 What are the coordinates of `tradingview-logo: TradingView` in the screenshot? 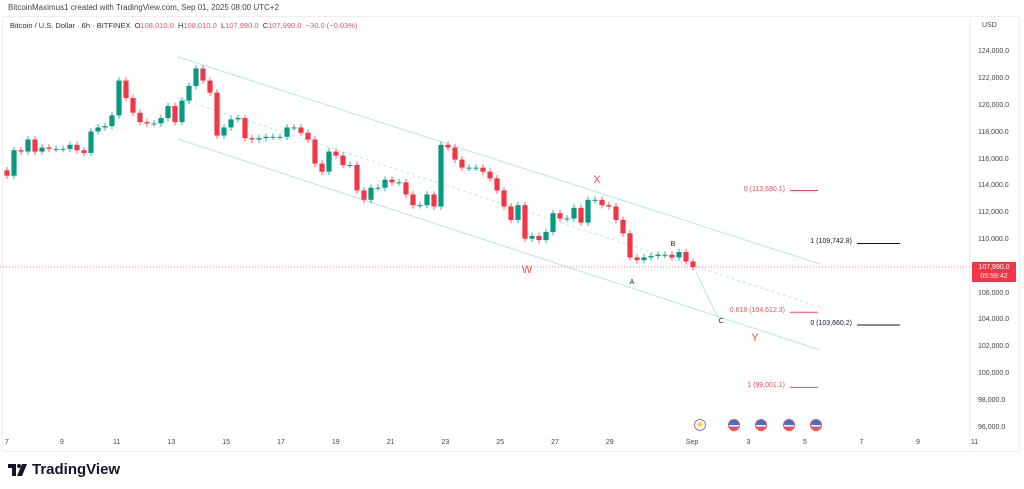 It's located at (64, 469).